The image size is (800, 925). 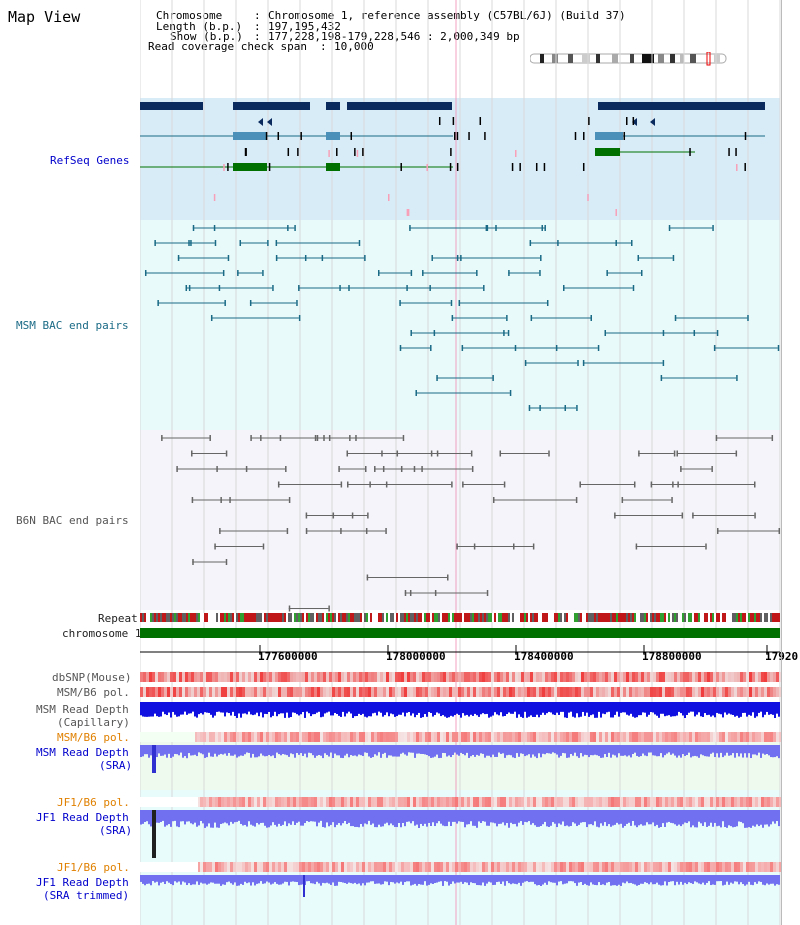 I want to click on track-label-msm-depth-sra: MSM Read Depth, so click(x=82, y=752).